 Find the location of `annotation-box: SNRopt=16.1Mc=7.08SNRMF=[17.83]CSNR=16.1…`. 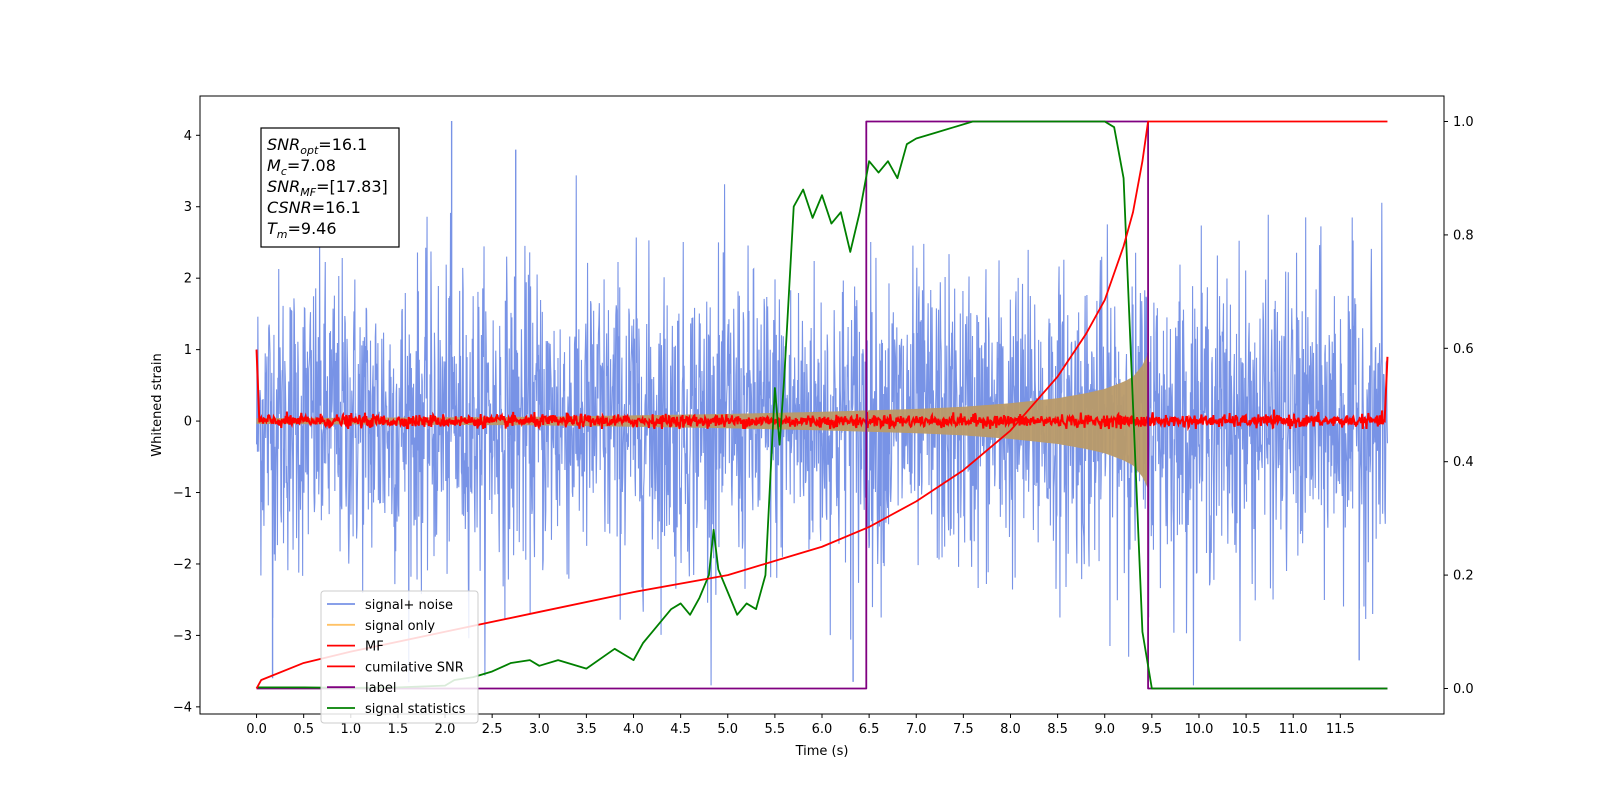

annotation-box: SNRopt=16.1Mc=7.08SNRMF=[17.83]CSNR=16.1… is located at coordinates (330, 187).